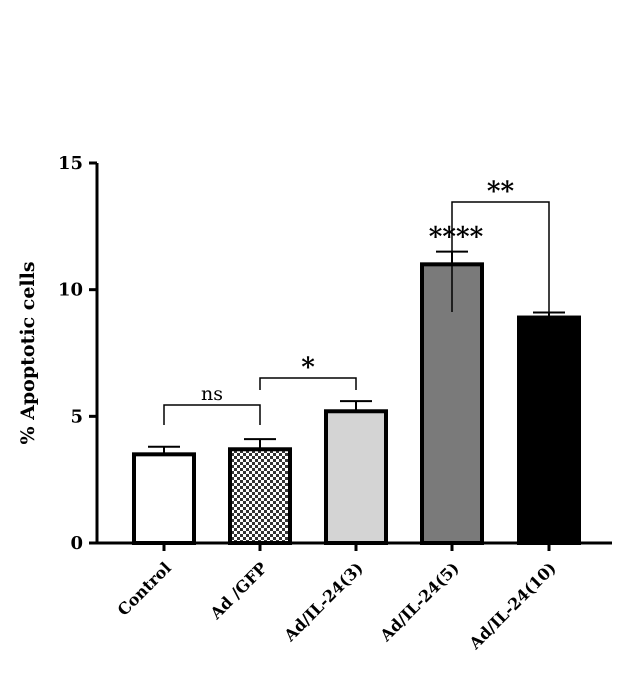 The image size is (618, 690). What do you see at coordinates (323, 601) in the screenshot?
I see `category-label: Ad/IL-24(3)` at bounding box center [323, 601].